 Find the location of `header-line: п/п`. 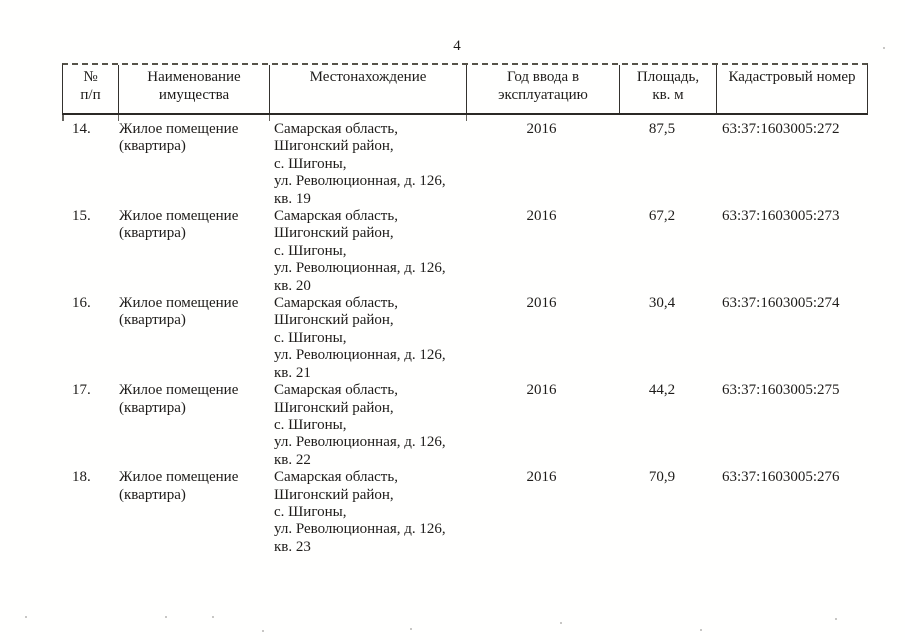

header-line: п/п is located at coordinates (90, 95).